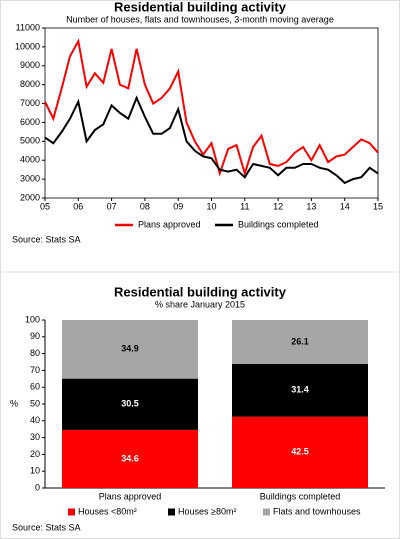  Describe the element at coordinates (107, 511) in the screenshot. I see `legend-label: Houses <80m²` at that location.